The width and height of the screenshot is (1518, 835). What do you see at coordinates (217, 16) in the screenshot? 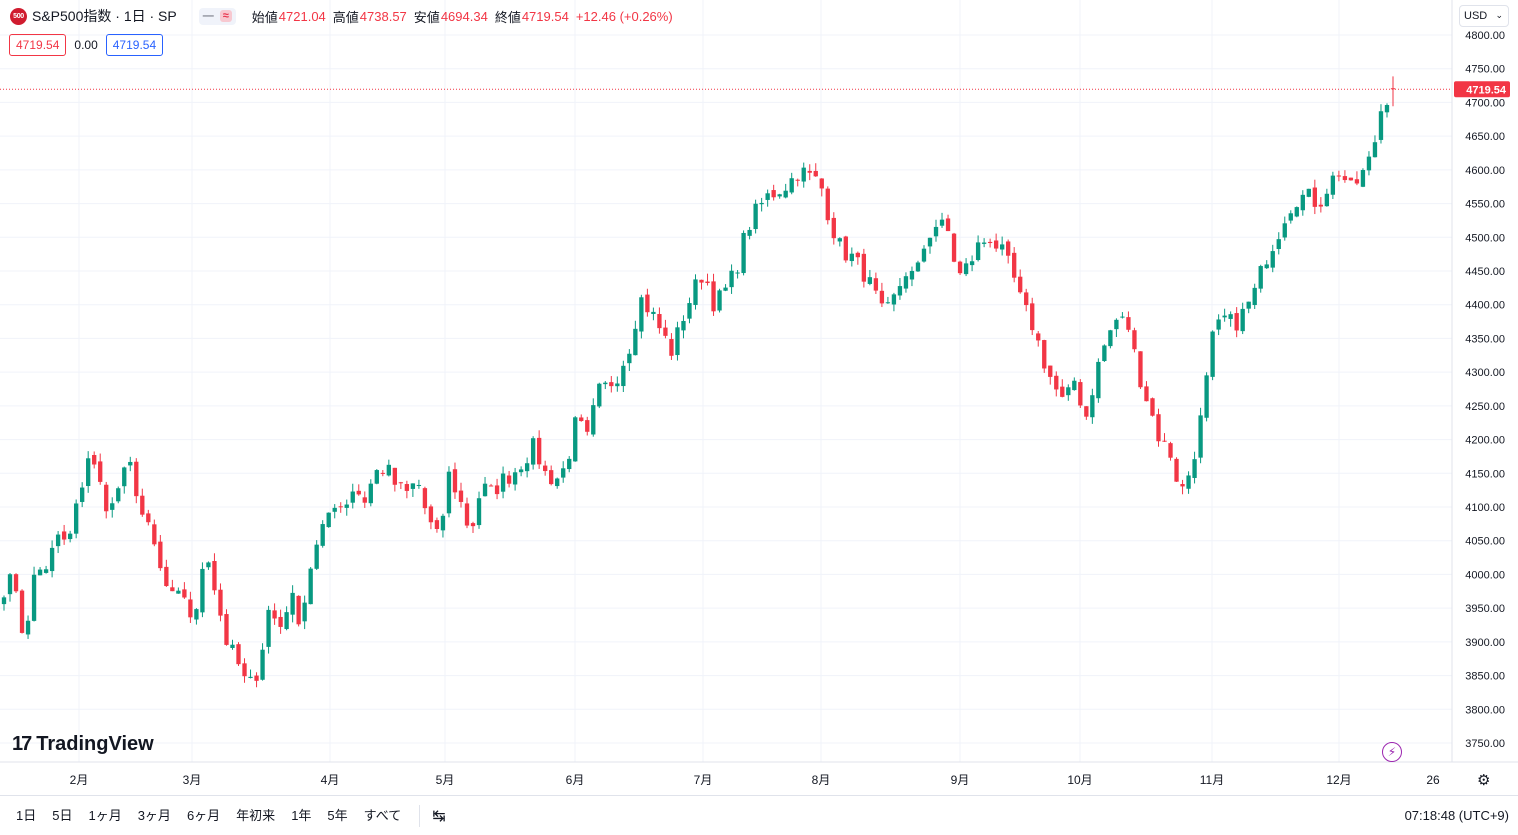
I see `display-toggle: — ≈` at bounding box center [217, 16].